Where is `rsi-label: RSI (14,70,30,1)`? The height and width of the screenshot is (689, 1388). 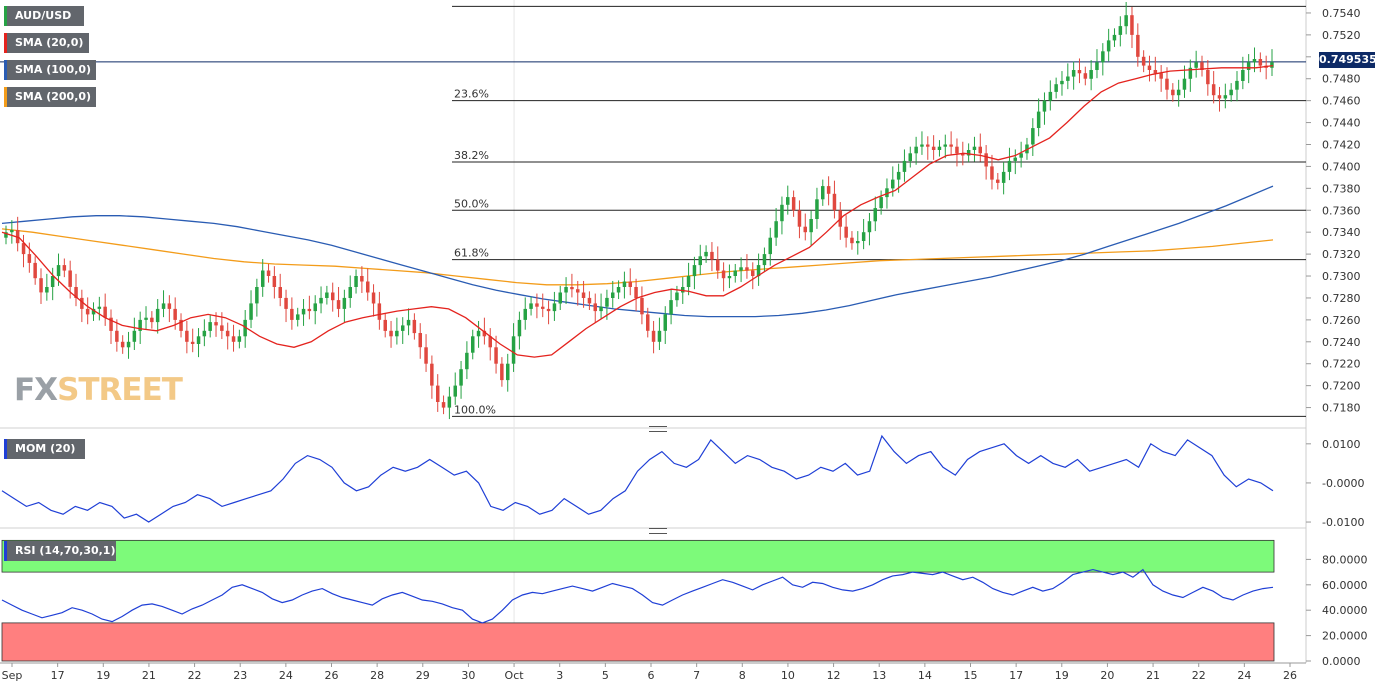 rsi-label: RSI (14,70,30,1) is located at coordinates (65, 550).